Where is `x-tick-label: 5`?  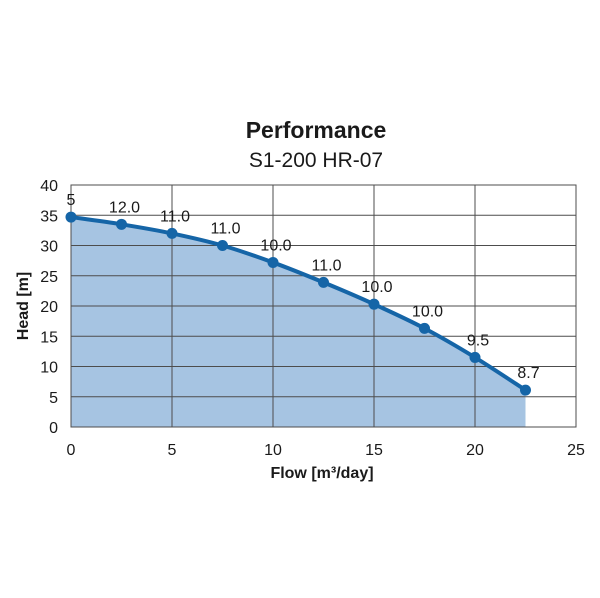 x-tick-label: 5 is located at coordinates (172, 450).